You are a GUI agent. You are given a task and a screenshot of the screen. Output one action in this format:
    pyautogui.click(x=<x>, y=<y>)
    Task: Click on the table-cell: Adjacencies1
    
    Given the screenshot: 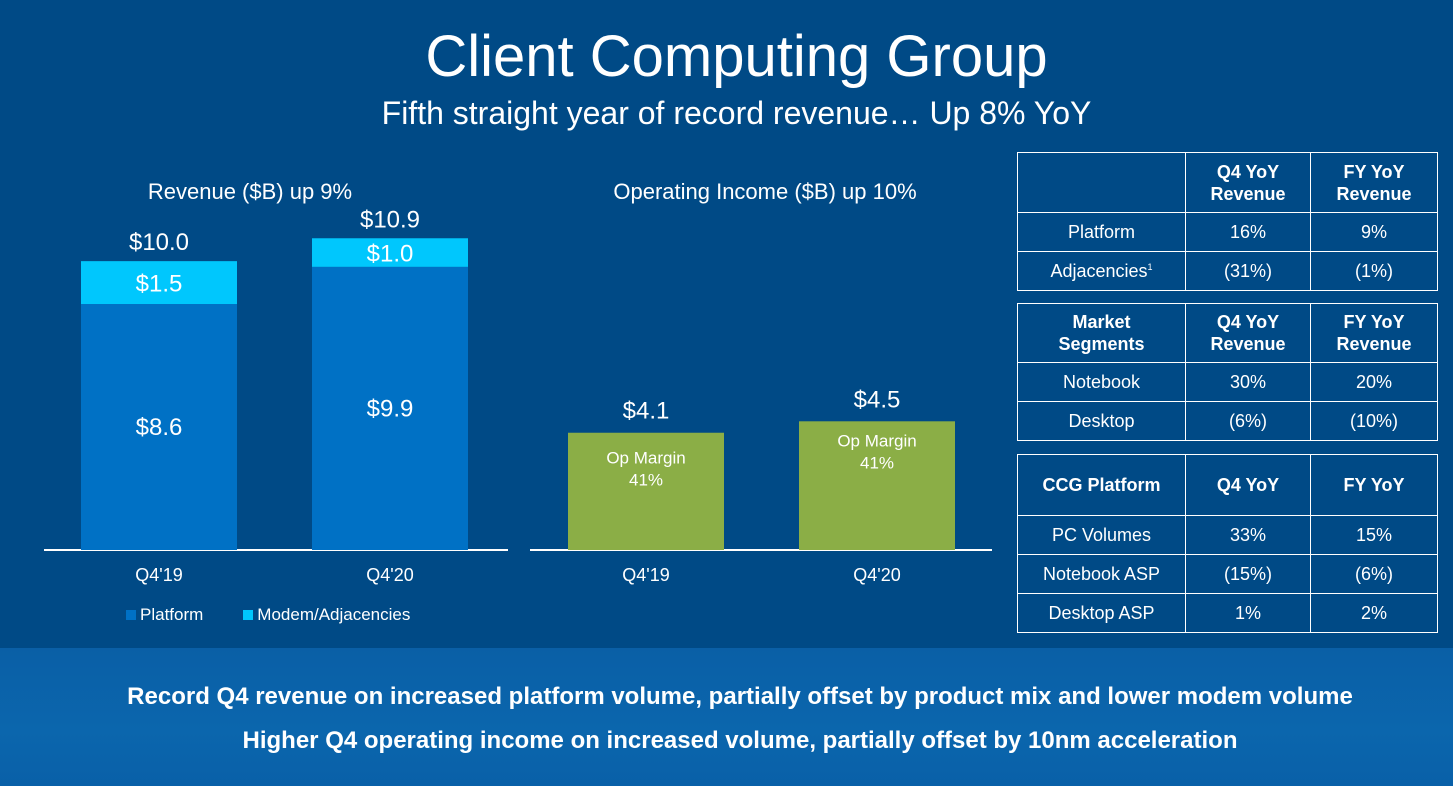 What is the action you would take?
    pyautogui.click(x=1101, y=271)
    